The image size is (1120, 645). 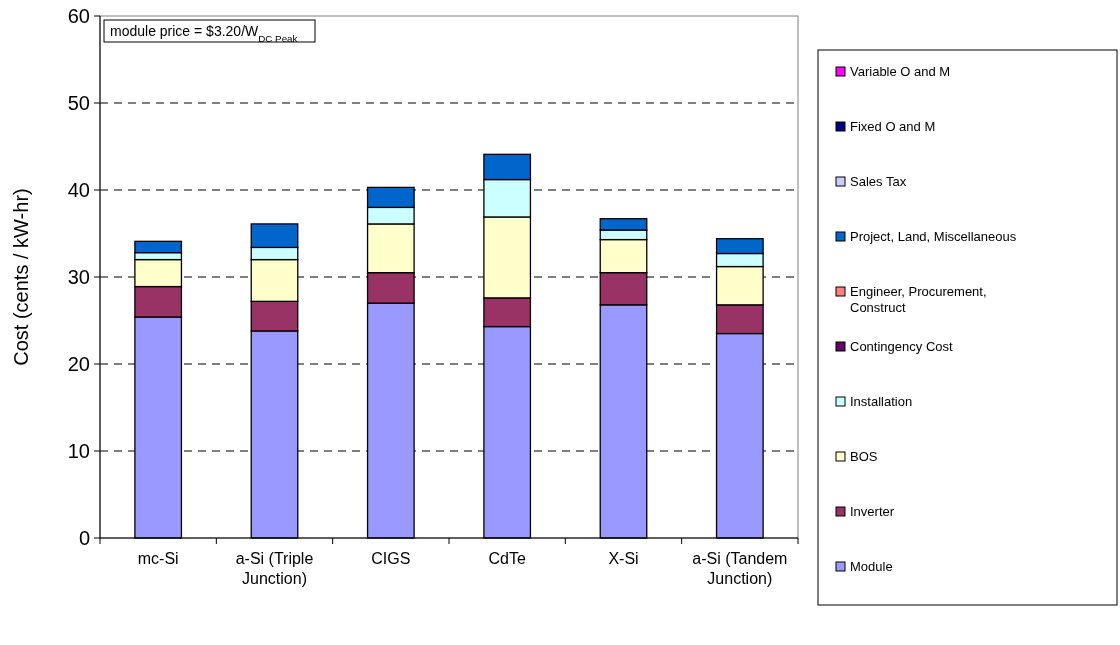 I want to click on legend-label: Project, Land, Miscellaneous, so click(x=933, y=236).